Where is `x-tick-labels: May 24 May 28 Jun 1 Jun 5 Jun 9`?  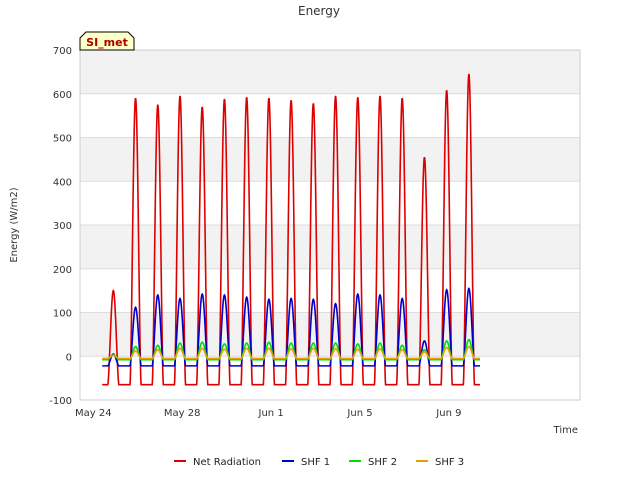 x-tick-labels: May 24 May 28 Jun 1 Jun 5 Jun 9 is located at coordinates (268, 413).